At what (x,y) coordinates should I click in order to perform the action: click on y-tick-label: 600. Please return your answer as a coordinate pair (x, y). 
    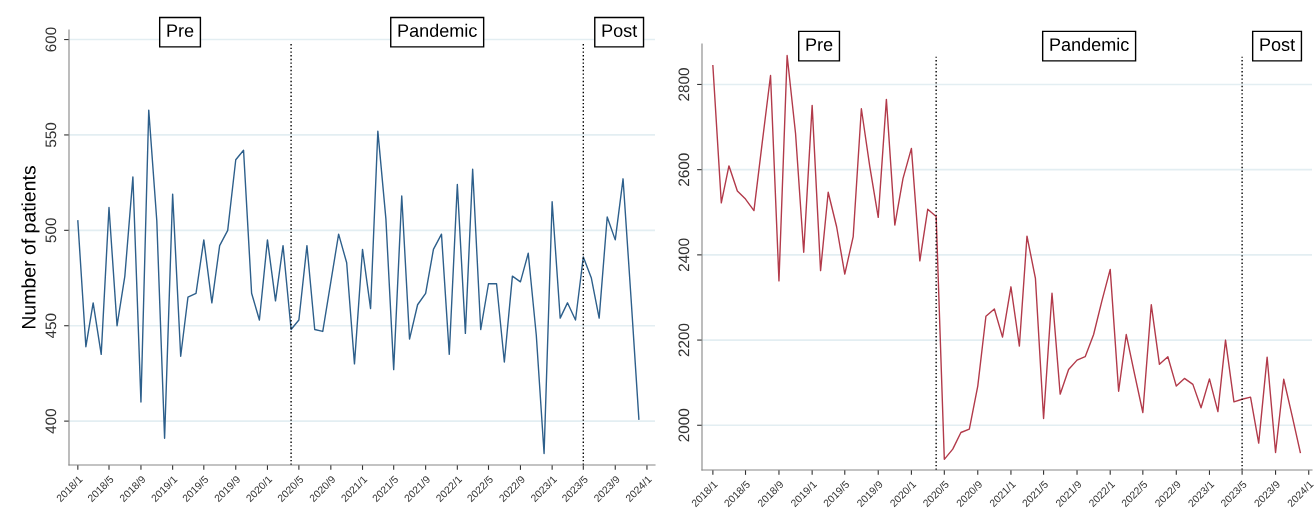
    Looking at the image, I should click on (51, 39).